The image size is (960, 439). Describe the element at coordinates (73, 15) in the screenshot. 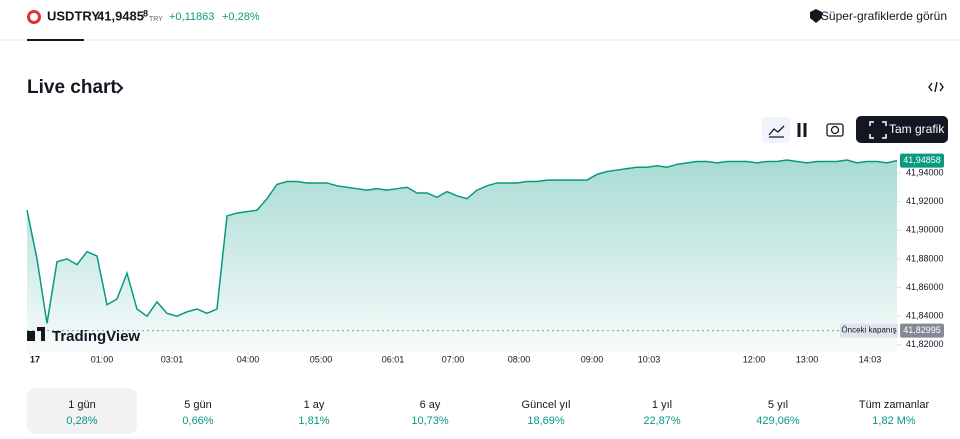

I see `symbol: USDTRY` at that location.